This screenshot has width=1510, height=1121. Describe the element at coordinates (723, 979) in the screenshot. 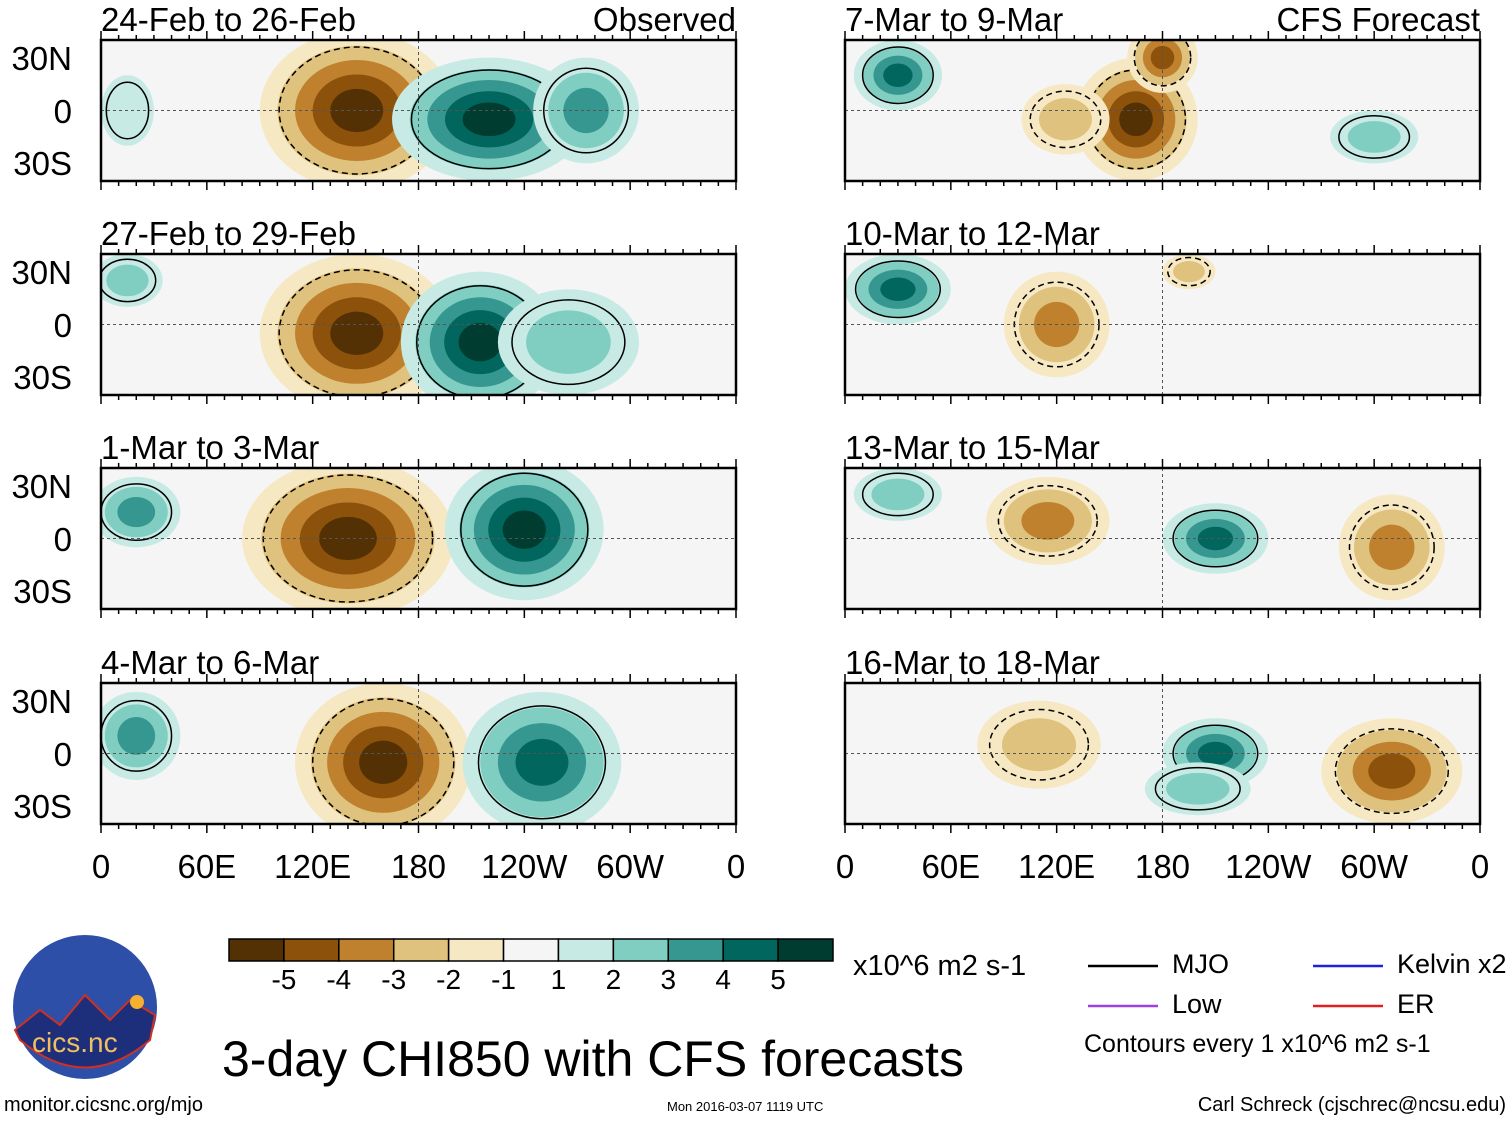

I see `colorbar-tick-label: 4` at that location.